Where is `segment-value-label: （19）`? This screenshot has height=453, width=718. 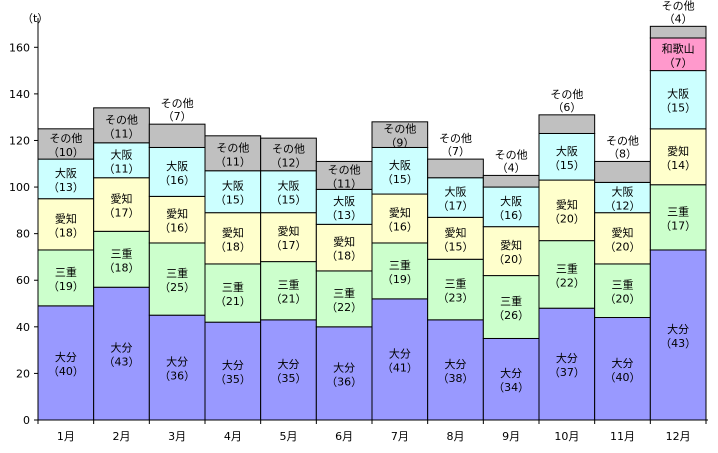
segment-value-label: （19） is located at coordinates (66, 286).